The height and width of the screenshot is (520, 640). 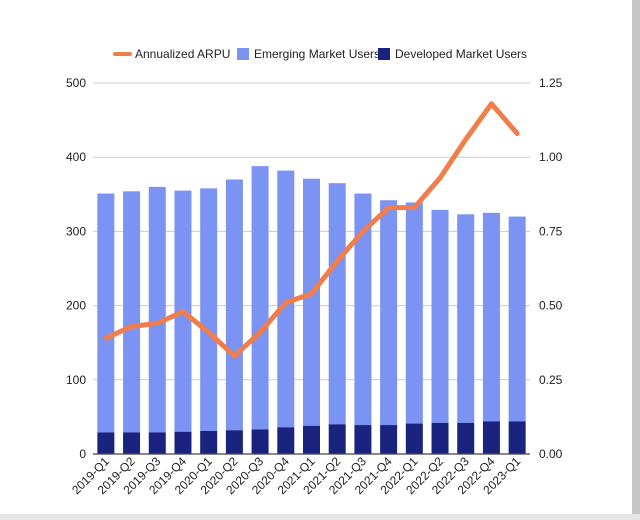 What do you see at coordinates (551, 83) in the screenshot?
I see `right-axis-tick-label: 1.25` at bounding box center [551, 83].